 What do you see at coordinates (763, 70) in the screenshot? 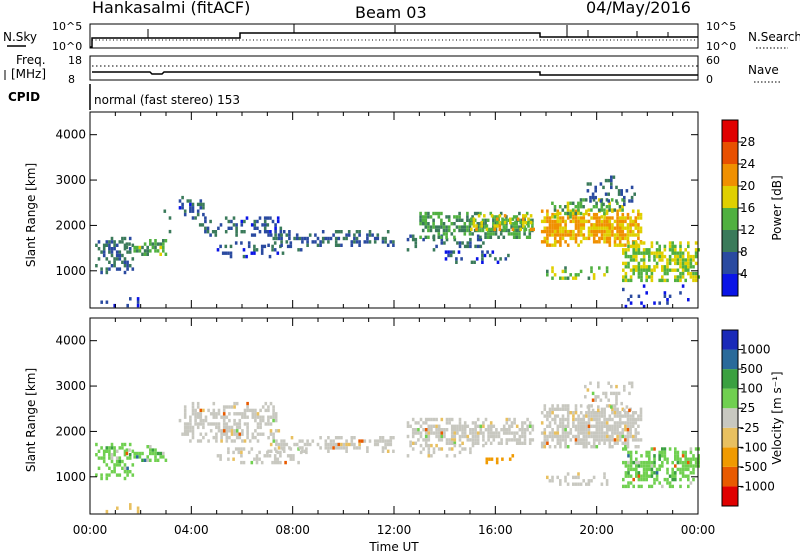
I see `nave-label: Nave` at bounding box center [763, 70].